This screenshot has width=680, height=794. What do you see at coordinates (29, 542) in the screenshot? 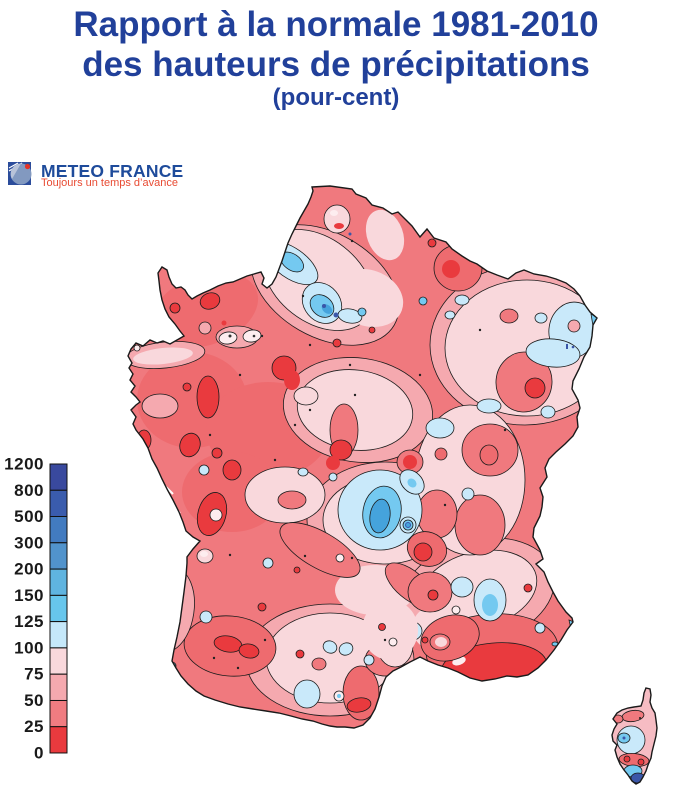
I see `svg-text: 300` at bounding box center [29, 542].